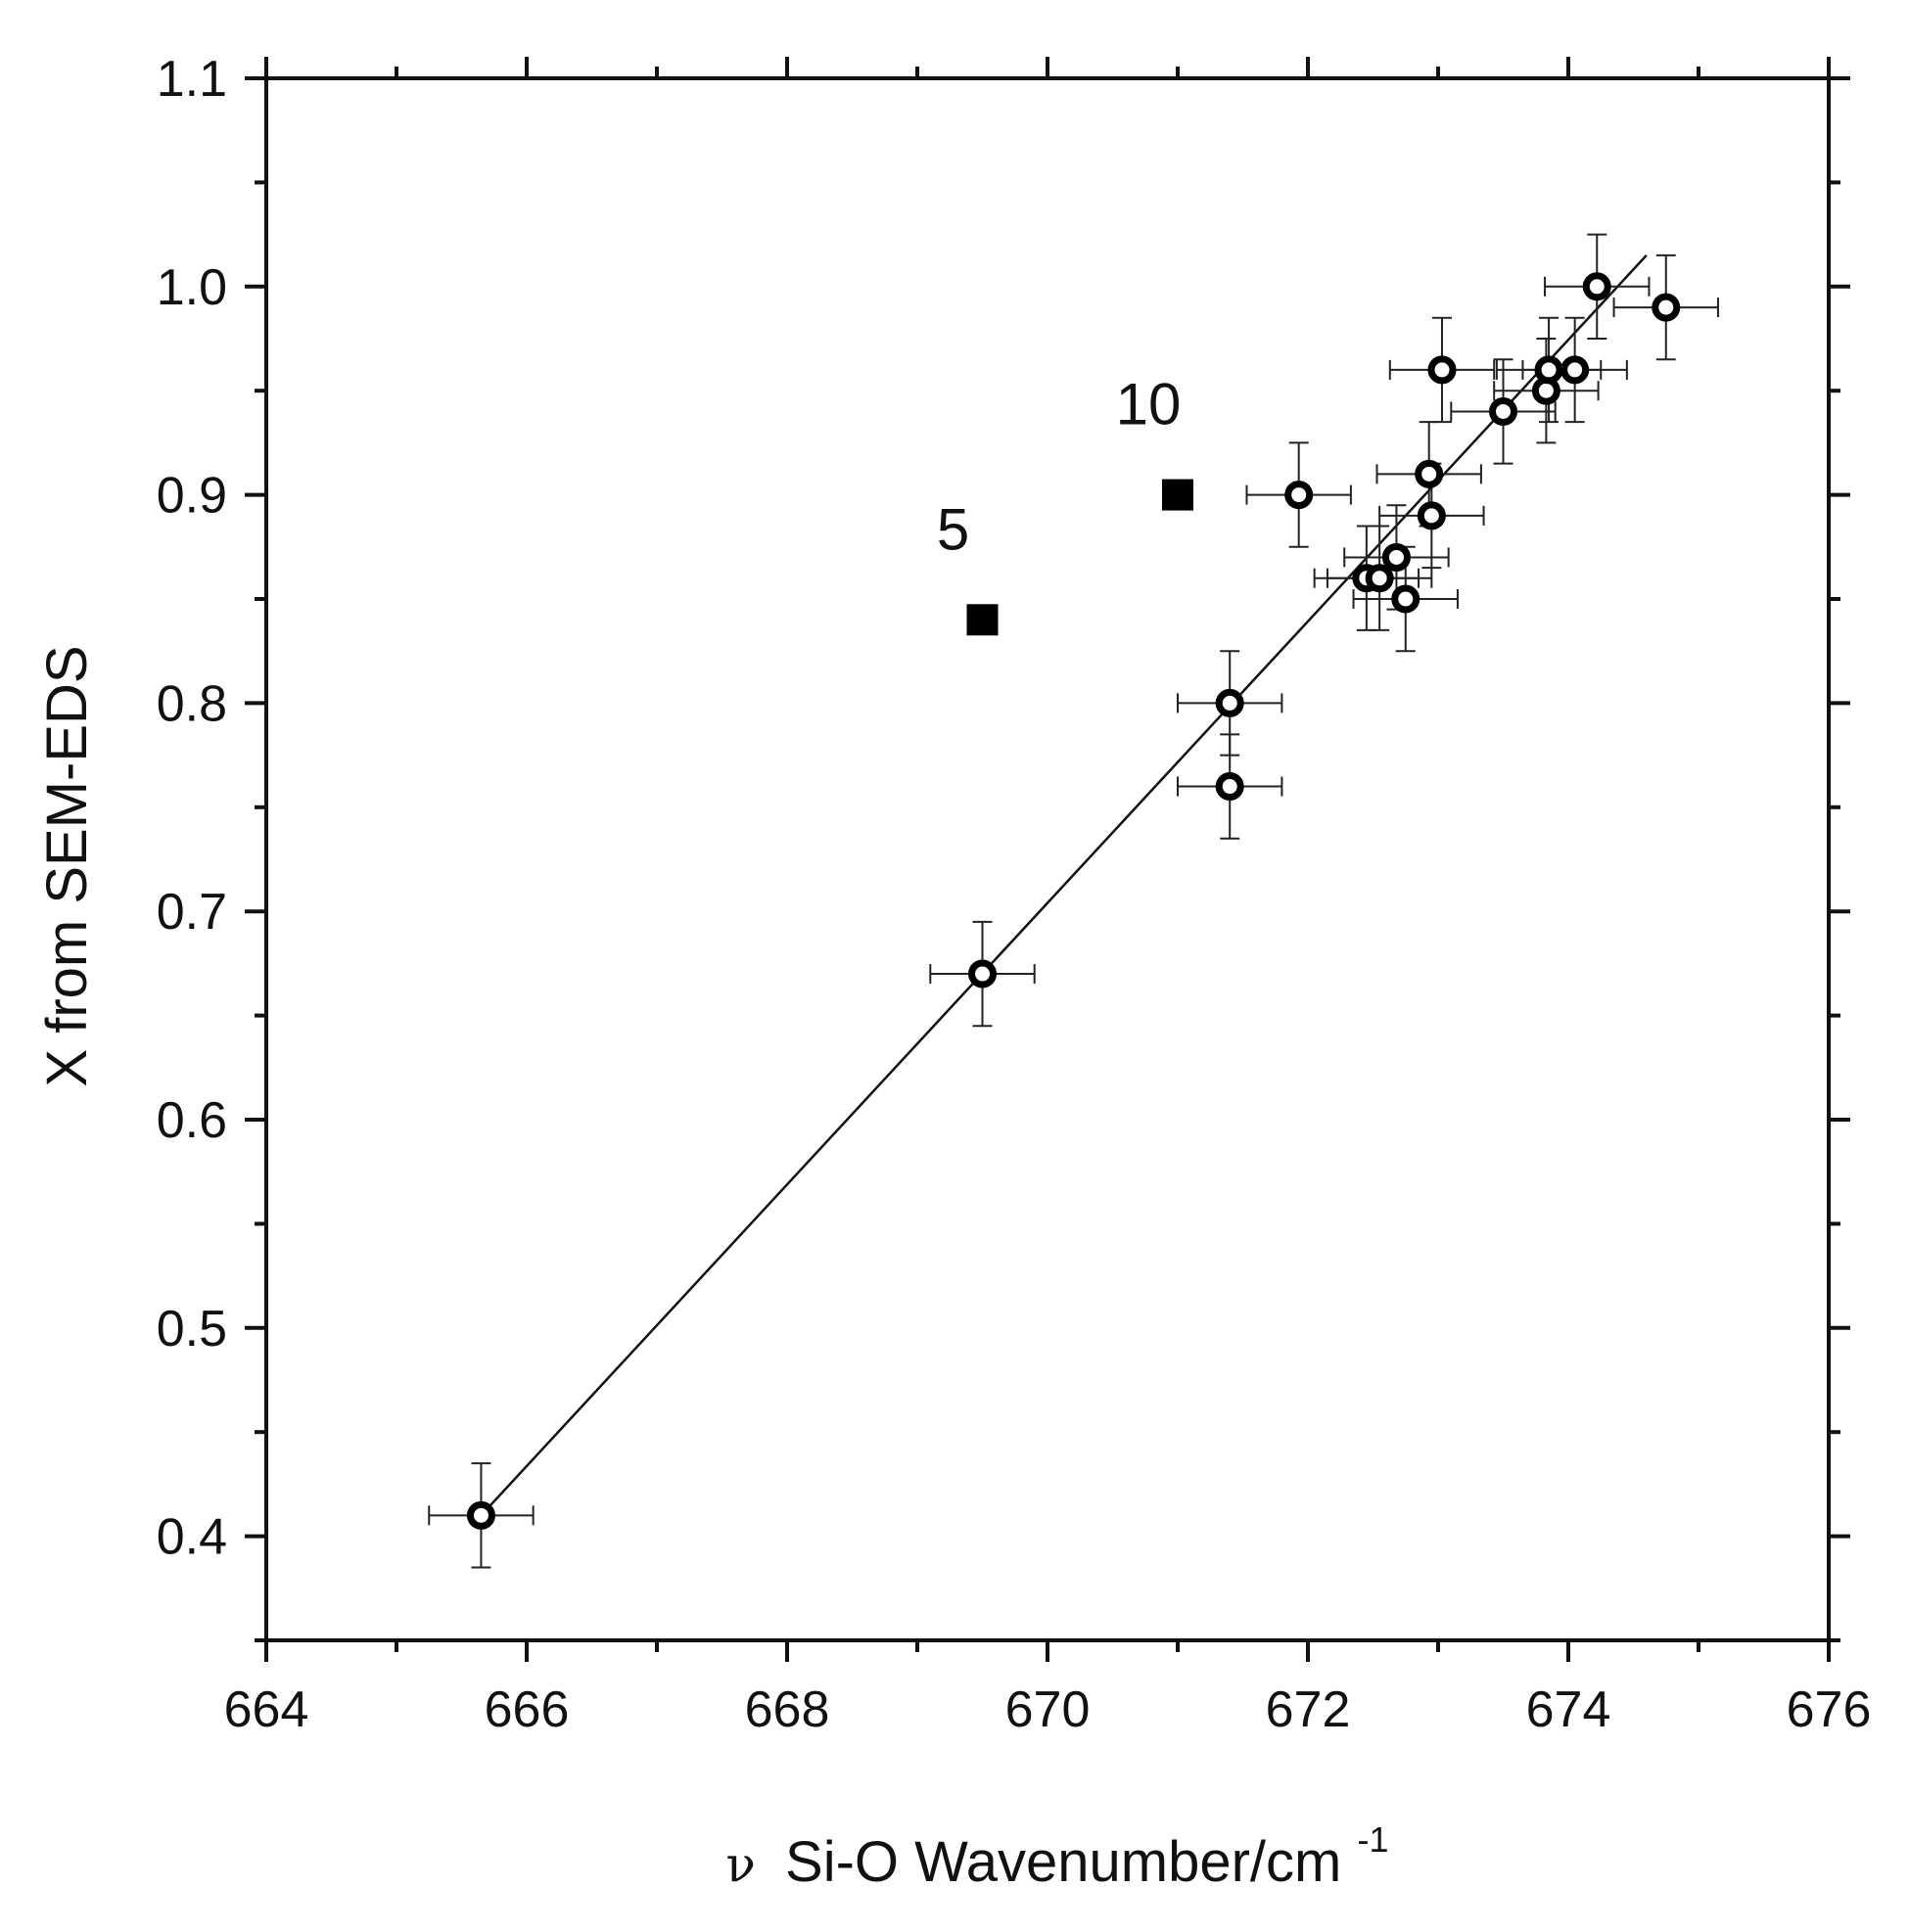  What do you see at coordinates (192, 913) in the screenshot?
I see `y-tick-label: 0.7` at bounding box center [192, 913].